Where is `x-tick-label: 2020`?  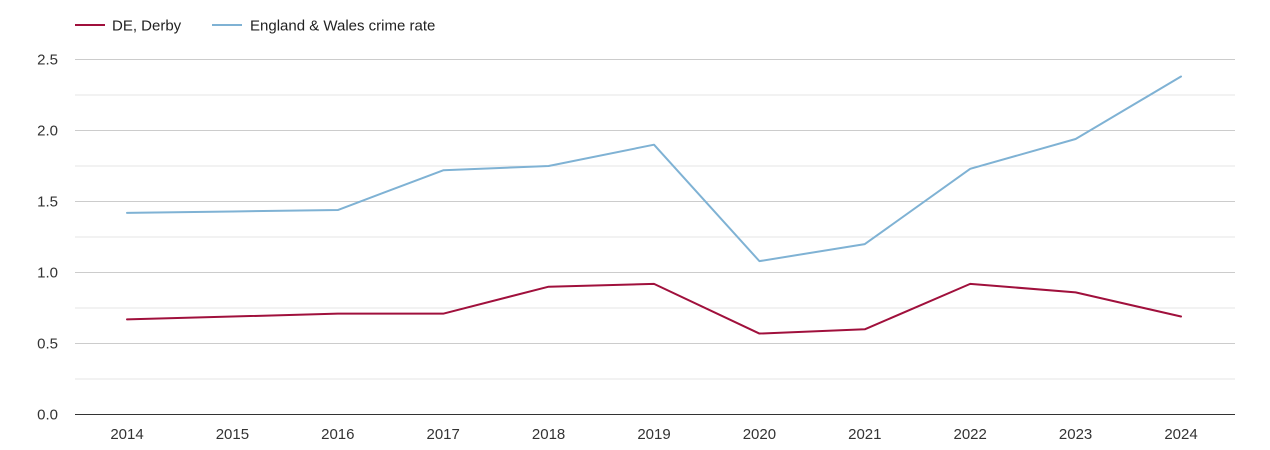 x-tick-label: 2020 is located at coordinates (759, 434).